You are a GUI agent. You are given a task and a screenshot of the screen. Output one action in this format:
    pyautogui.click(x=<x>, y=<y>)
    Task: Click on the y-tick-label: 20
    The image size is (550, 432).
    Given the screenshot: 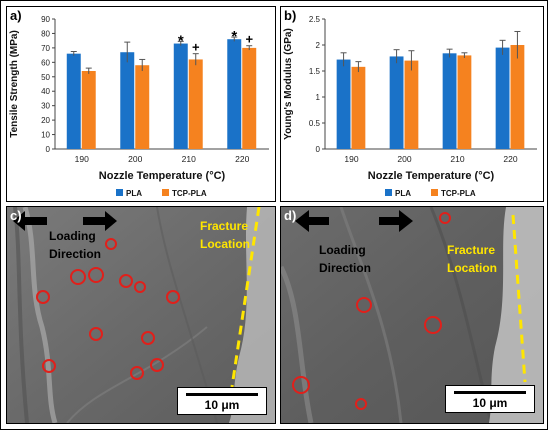 What is the action you would take?
    pyautogui.click(x=45, y=120)
    